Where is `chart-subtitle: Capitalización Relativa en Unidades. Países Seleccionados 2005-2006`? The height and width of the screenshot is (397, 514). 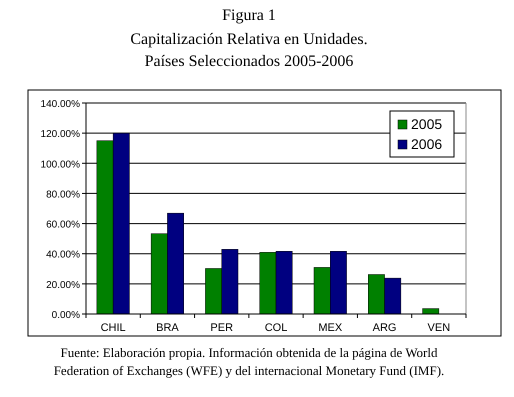
chart-subtitle: Capitalización Relativa en Unidades. Países Seleccionados 2005-2006 is located at coordinates (249, 50).